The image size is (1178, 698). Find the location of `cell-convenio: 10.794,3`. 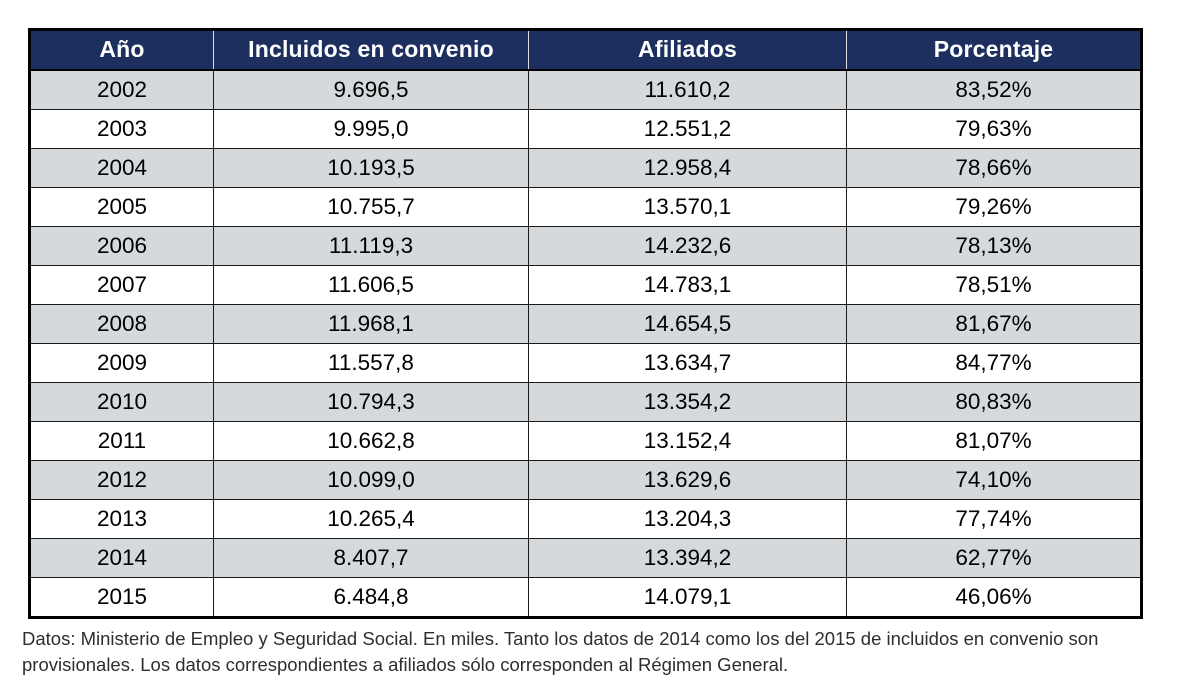

cell-convenio: 10.794,3 is located at coordinates (371, 401).